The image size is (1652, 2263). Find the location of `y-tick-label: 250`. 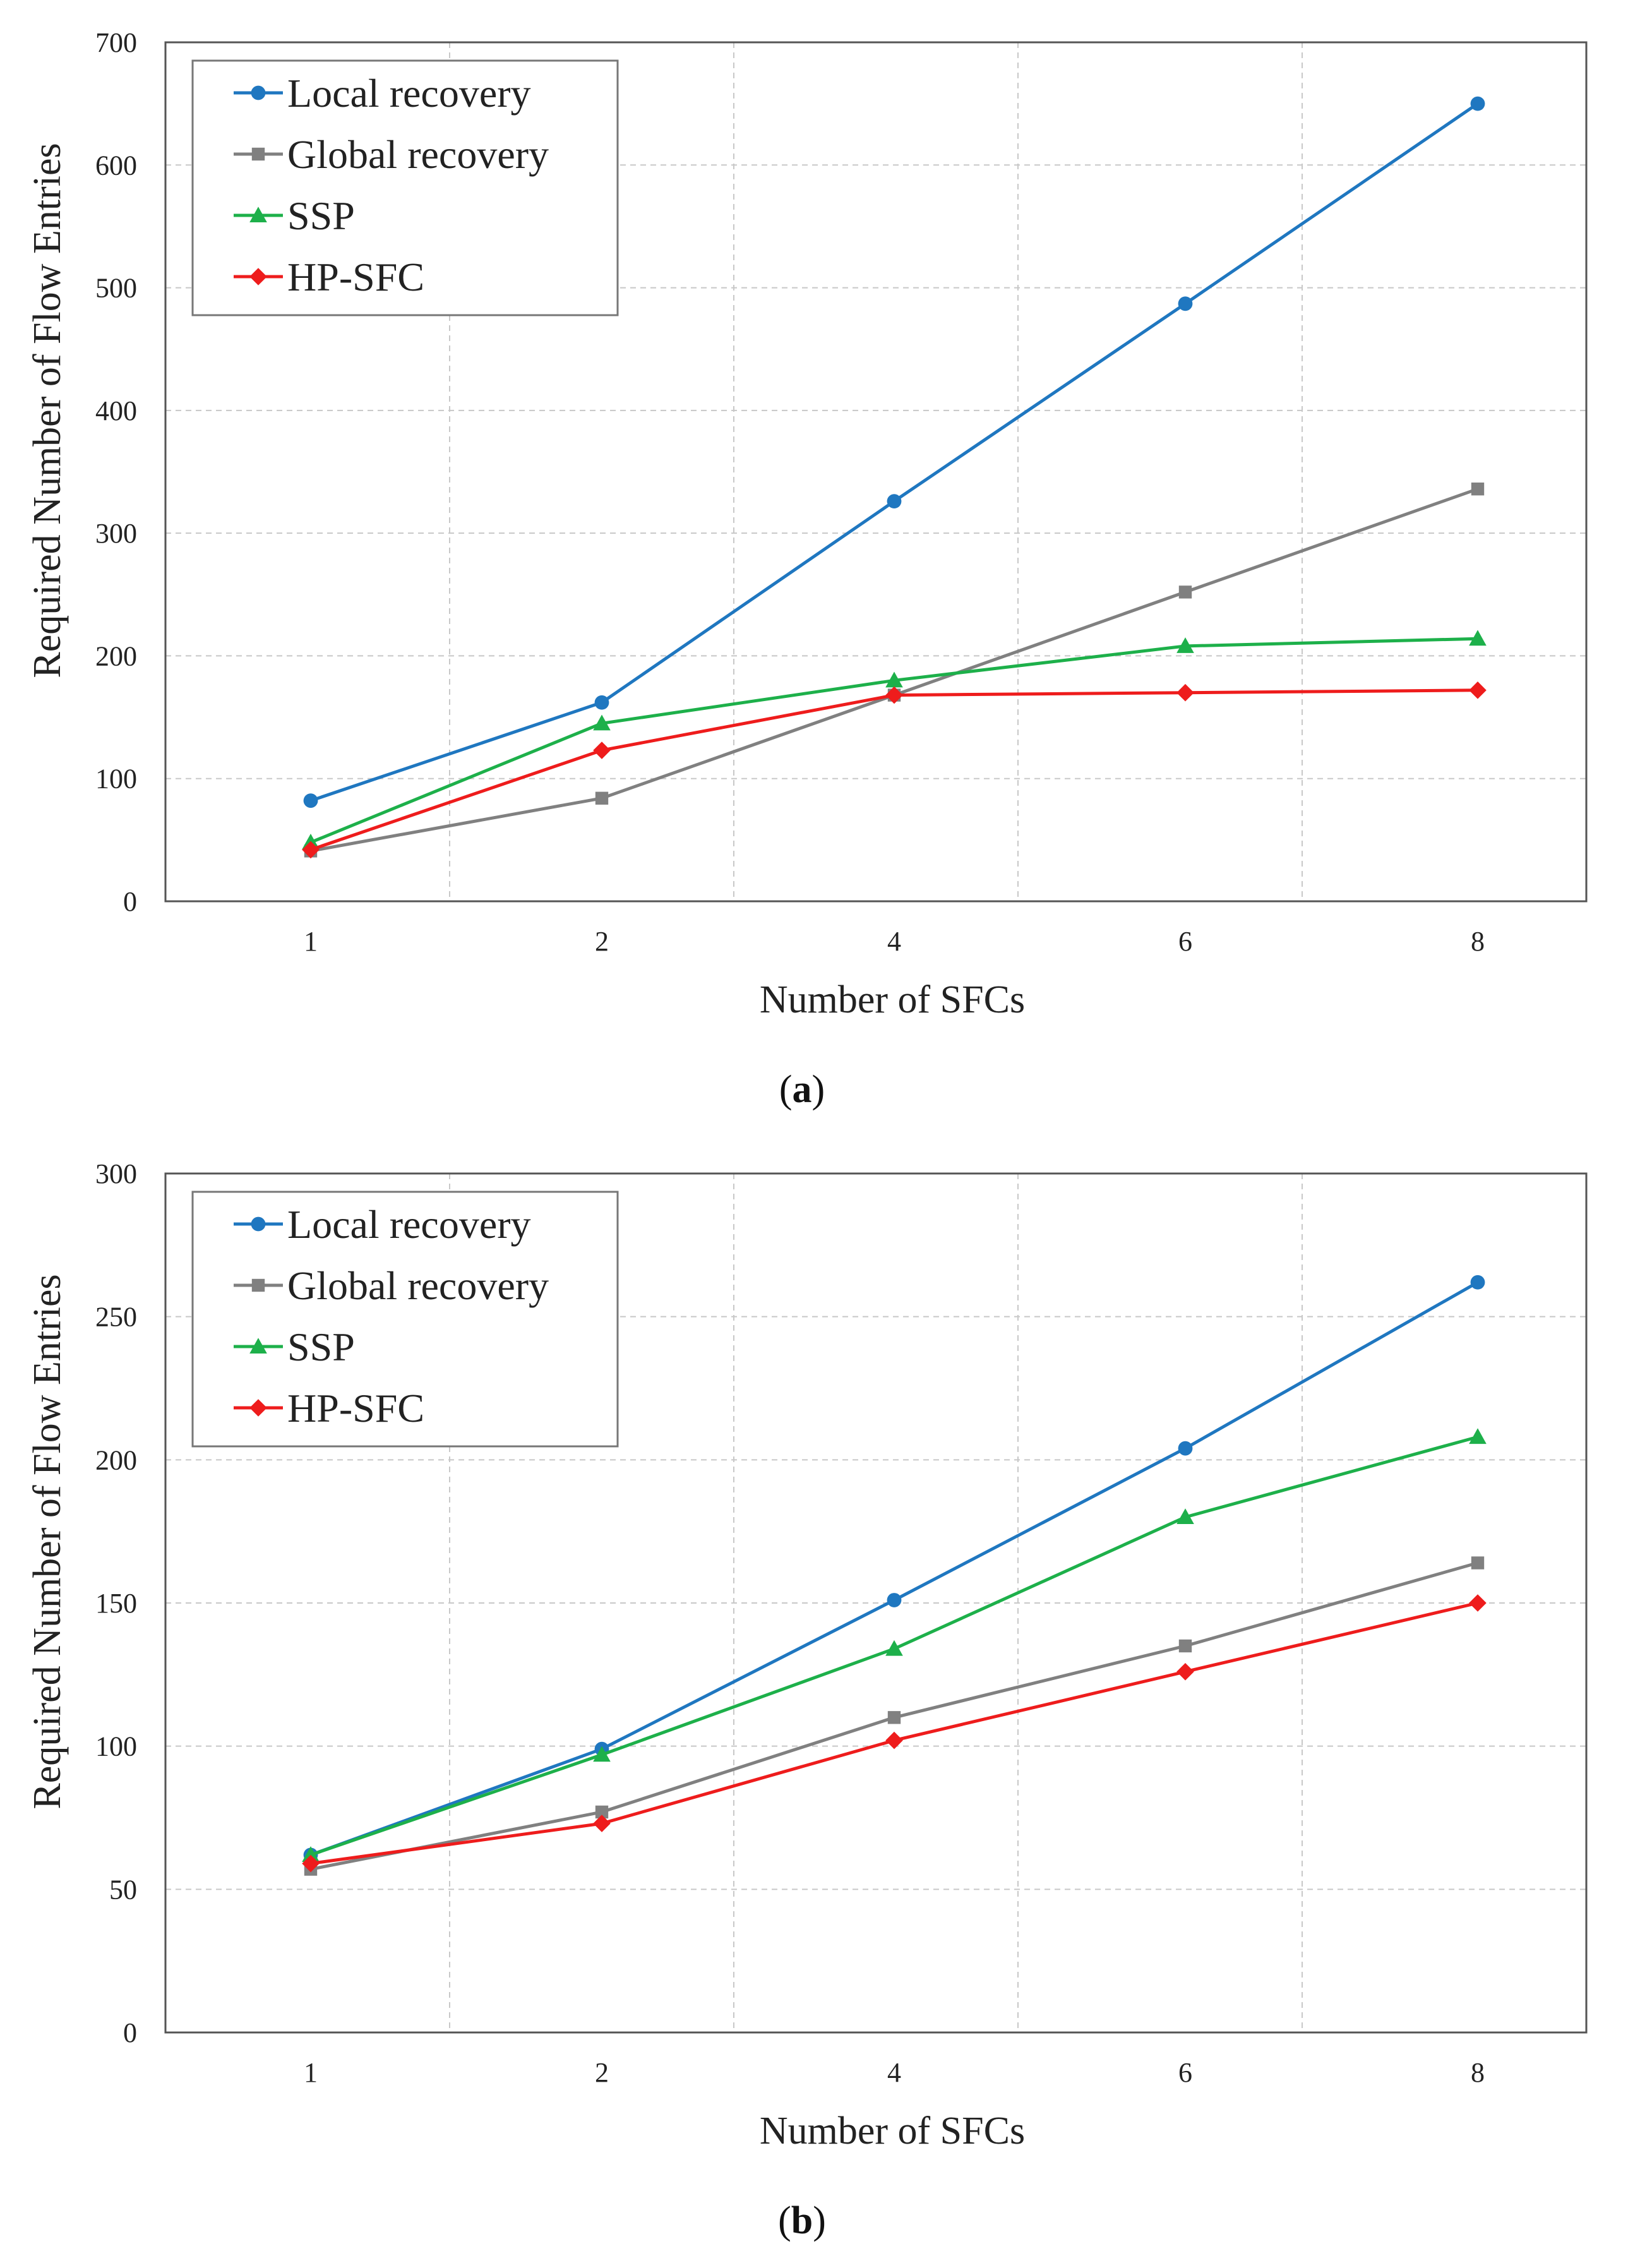

y-tick-label: 250 is located at coordinates (116, 1318).